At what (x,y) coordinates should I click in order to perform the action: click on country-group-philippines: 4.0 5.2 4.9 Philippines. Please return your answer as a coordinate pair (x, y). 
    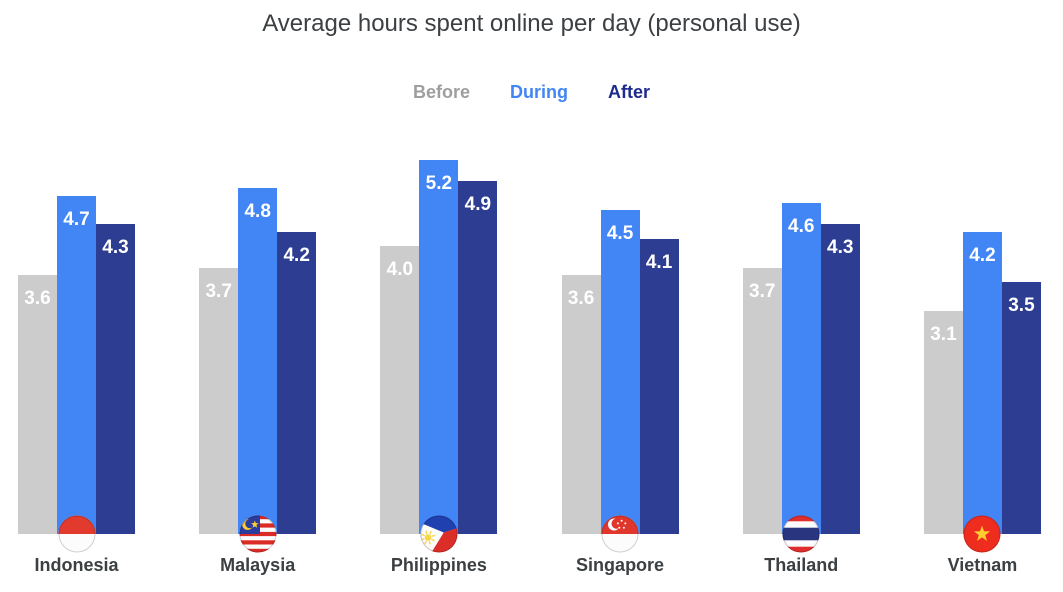
    Looking at the image, I should click on (439, 367).